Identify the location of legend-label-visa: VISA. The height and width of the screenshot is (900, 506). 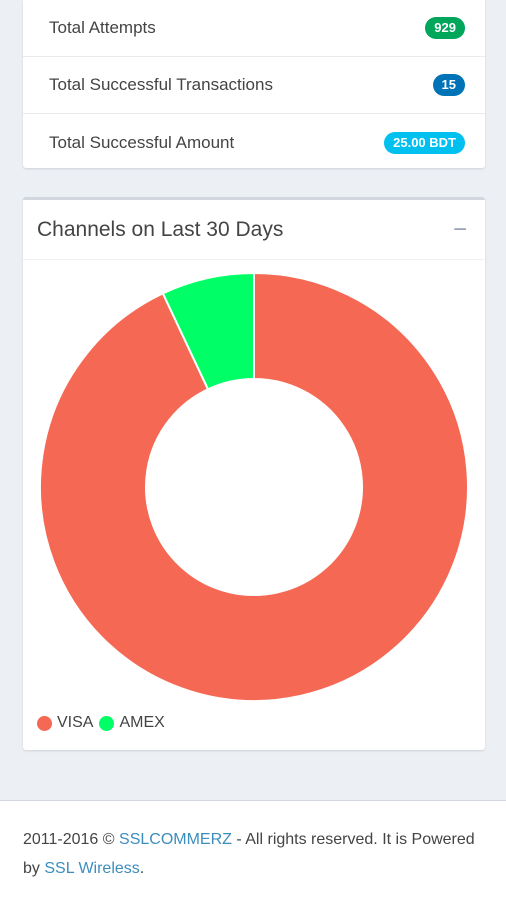
(75, 722).